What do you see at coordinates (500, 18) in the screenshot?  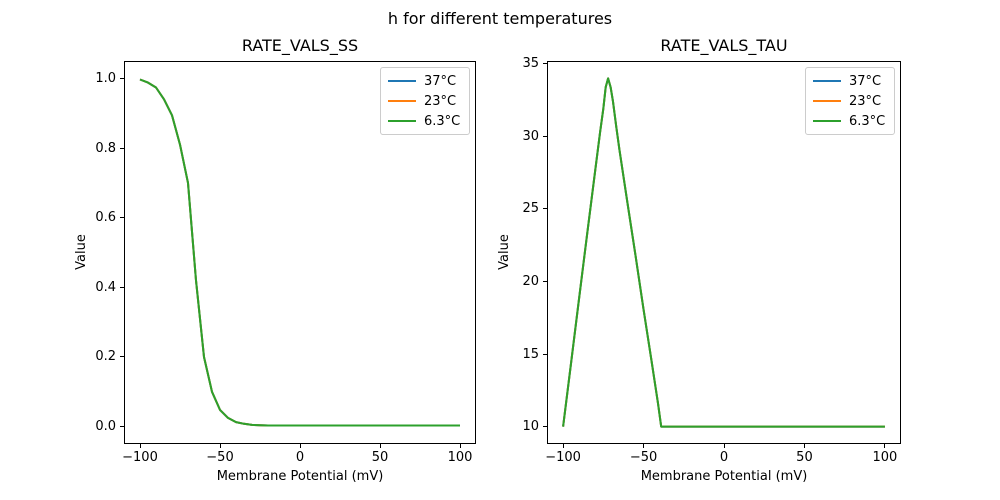 I see `figure-title: h for different temperatures` at bounding box center [500, 18].